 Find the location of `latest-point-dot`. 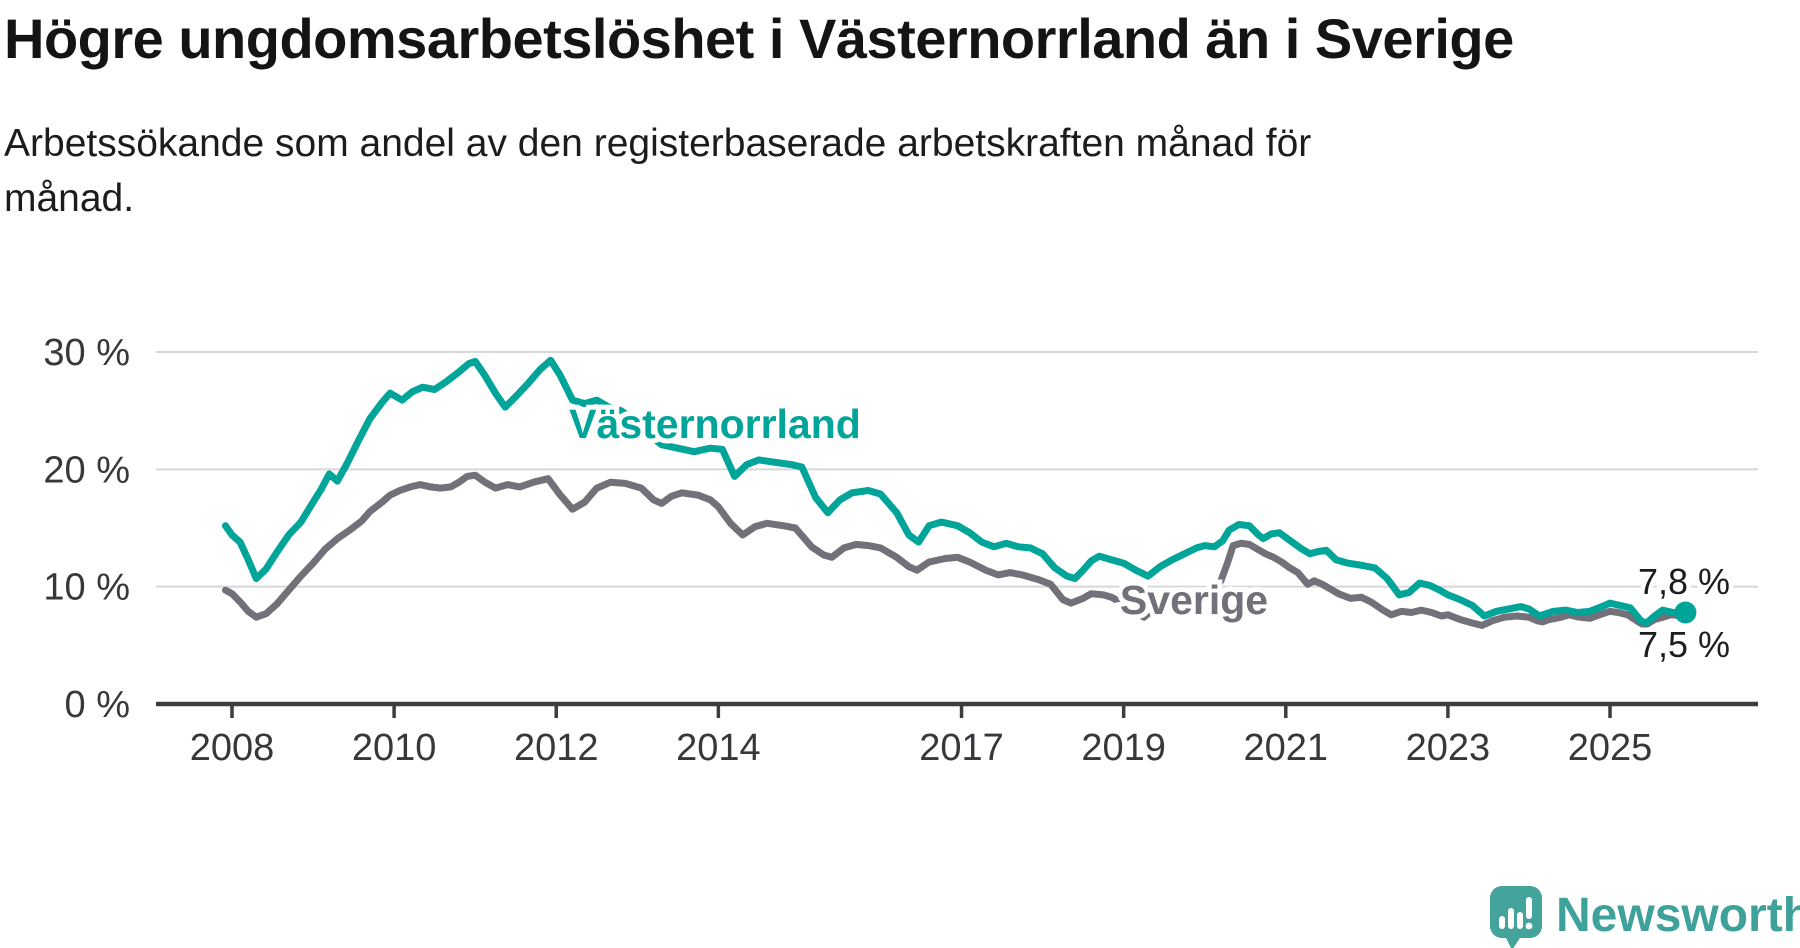

latest-point-dot is located at coordinates (1685, 612).